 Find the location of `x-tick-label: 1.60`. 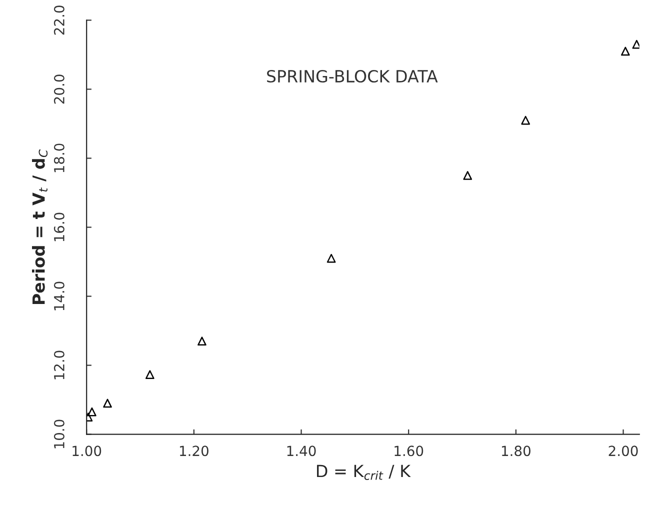

x-tick-label: 1.60 is located at coordinates (409, 451).